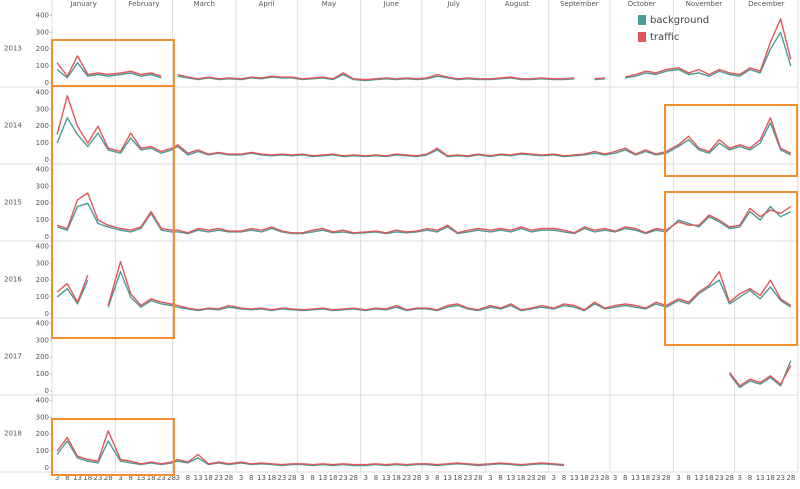 The image size is (800, 489). What do you see at coordinates (704, 4) in the screenshot?
I see `month-label: November` at bounding box center [704, 4].